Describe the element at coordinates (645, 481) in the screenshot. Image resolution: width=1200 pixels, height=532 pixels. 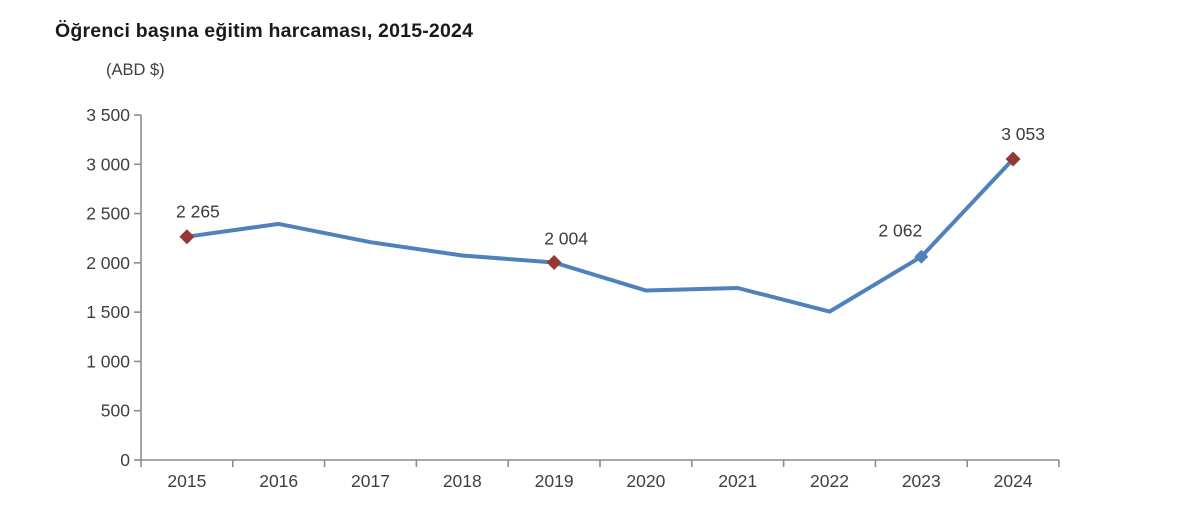
I see `x-tick-label-2020: 2020` at that location.